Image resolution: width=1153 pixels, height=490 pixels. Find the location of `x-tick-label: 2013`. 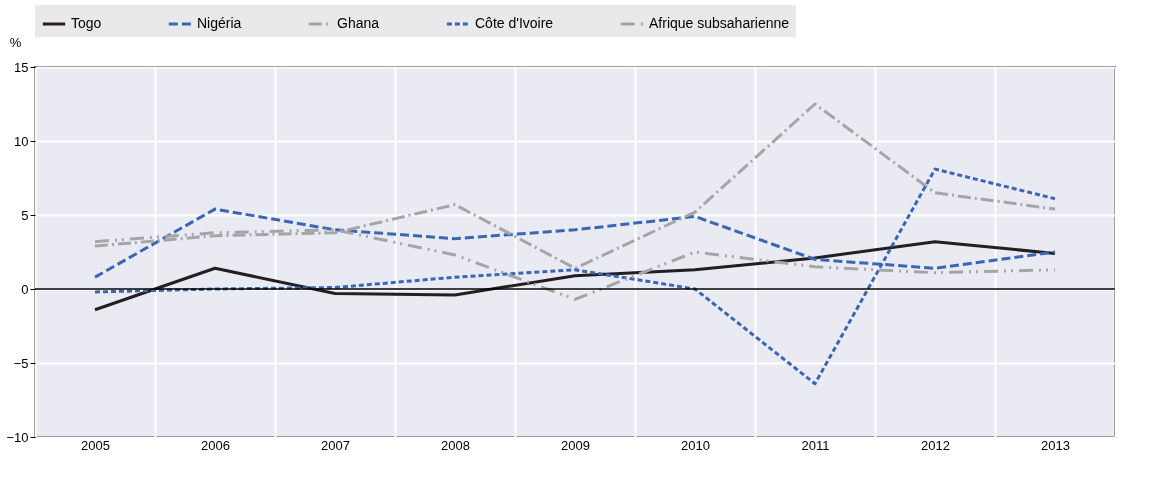

x-tick-label: 2013 is located at coordinates (1055, 445).